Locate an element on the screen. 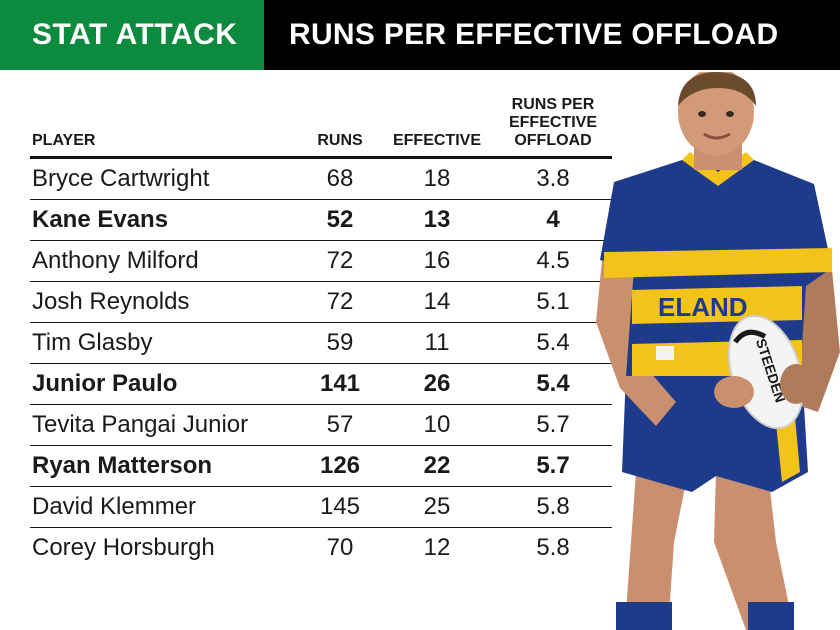  table-row: Anthony Milford 72 16 4.5 is located at coordinates (321, 261).